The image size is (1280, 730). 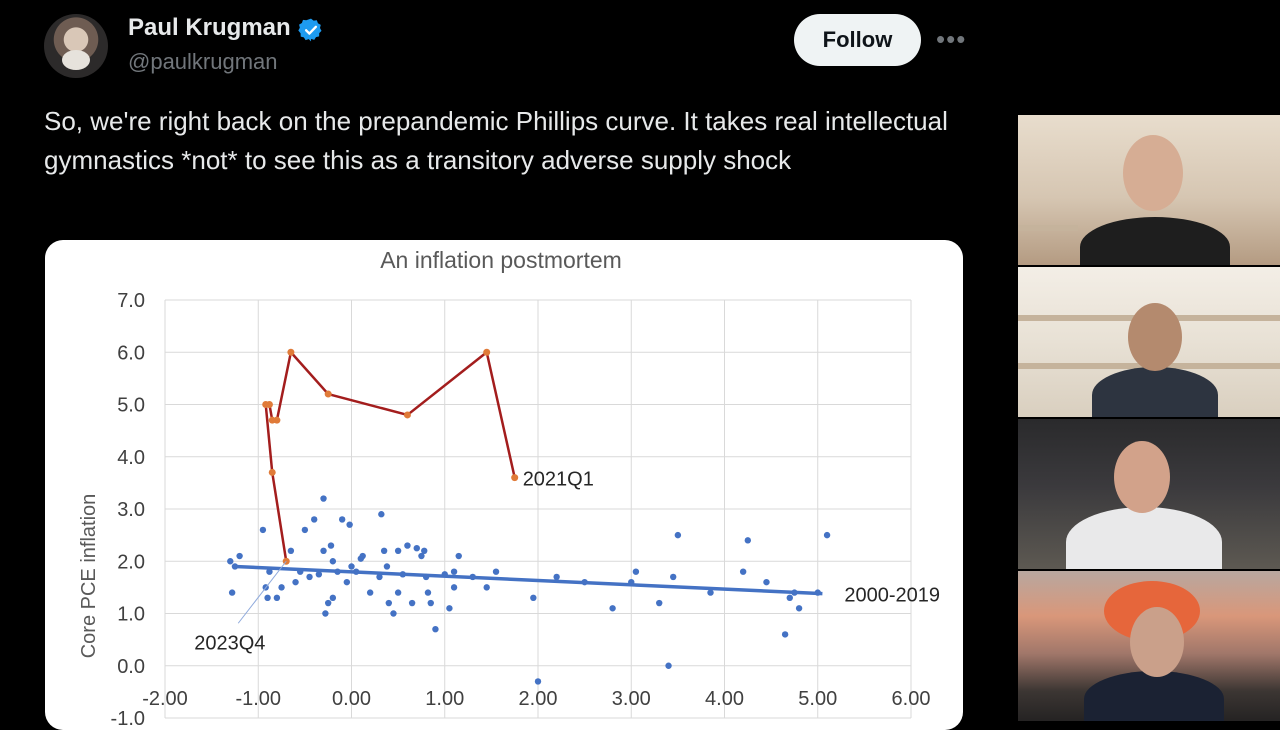 What do you see at coordinates (538, 699) in the screenshot?
I see `x-tick-label: 2.00` at bounding box center [538, 699].